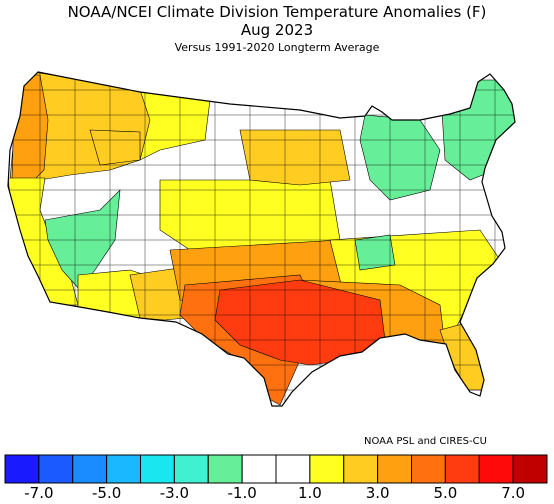  I want to click on region-upper-midwest, so click(295, 157).